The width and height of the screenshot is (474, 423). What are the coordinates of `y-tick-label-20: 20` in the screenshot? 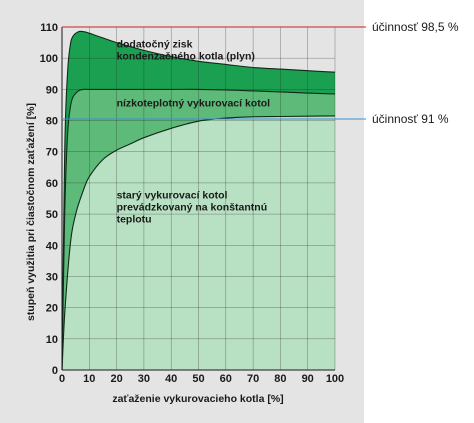 It's located at (52, 309).